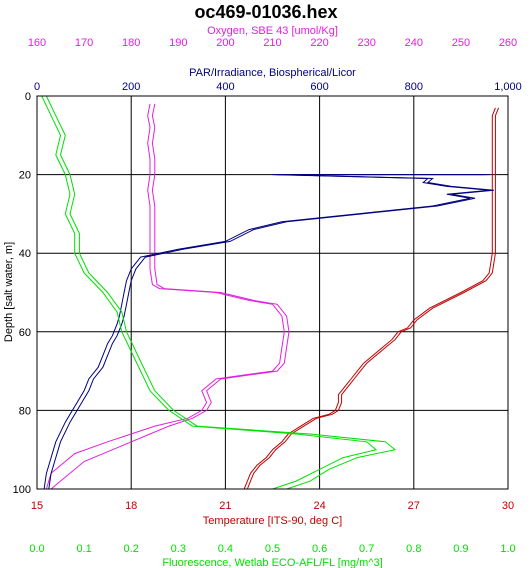 The height and width of the screenshot is (568, 532). I want to click on temperature-tick-label-1: 18, so click(131, 506).